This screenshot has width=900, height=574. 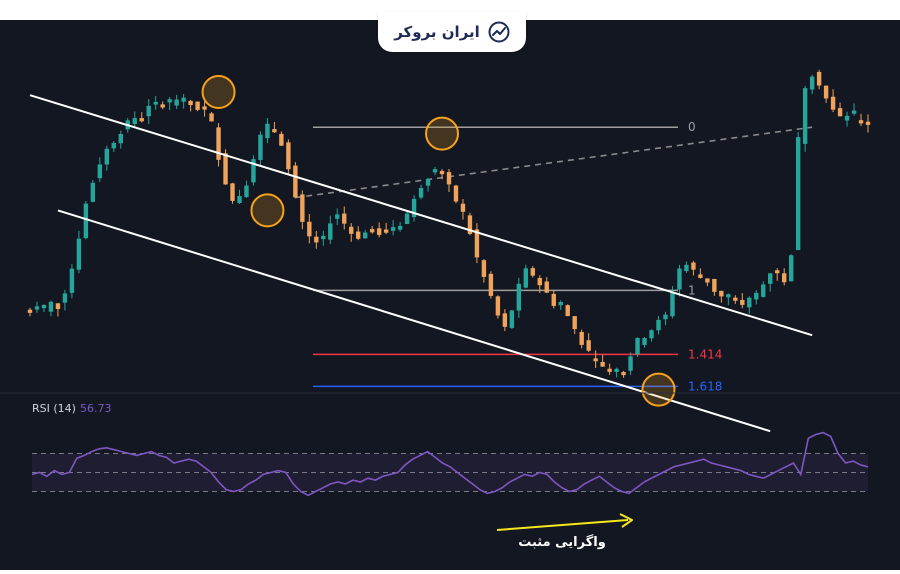 What do you see at coordinates (499, 32) in the screenshot?
I see `trend-up-logo-icon` at bounding box center [499, 32].